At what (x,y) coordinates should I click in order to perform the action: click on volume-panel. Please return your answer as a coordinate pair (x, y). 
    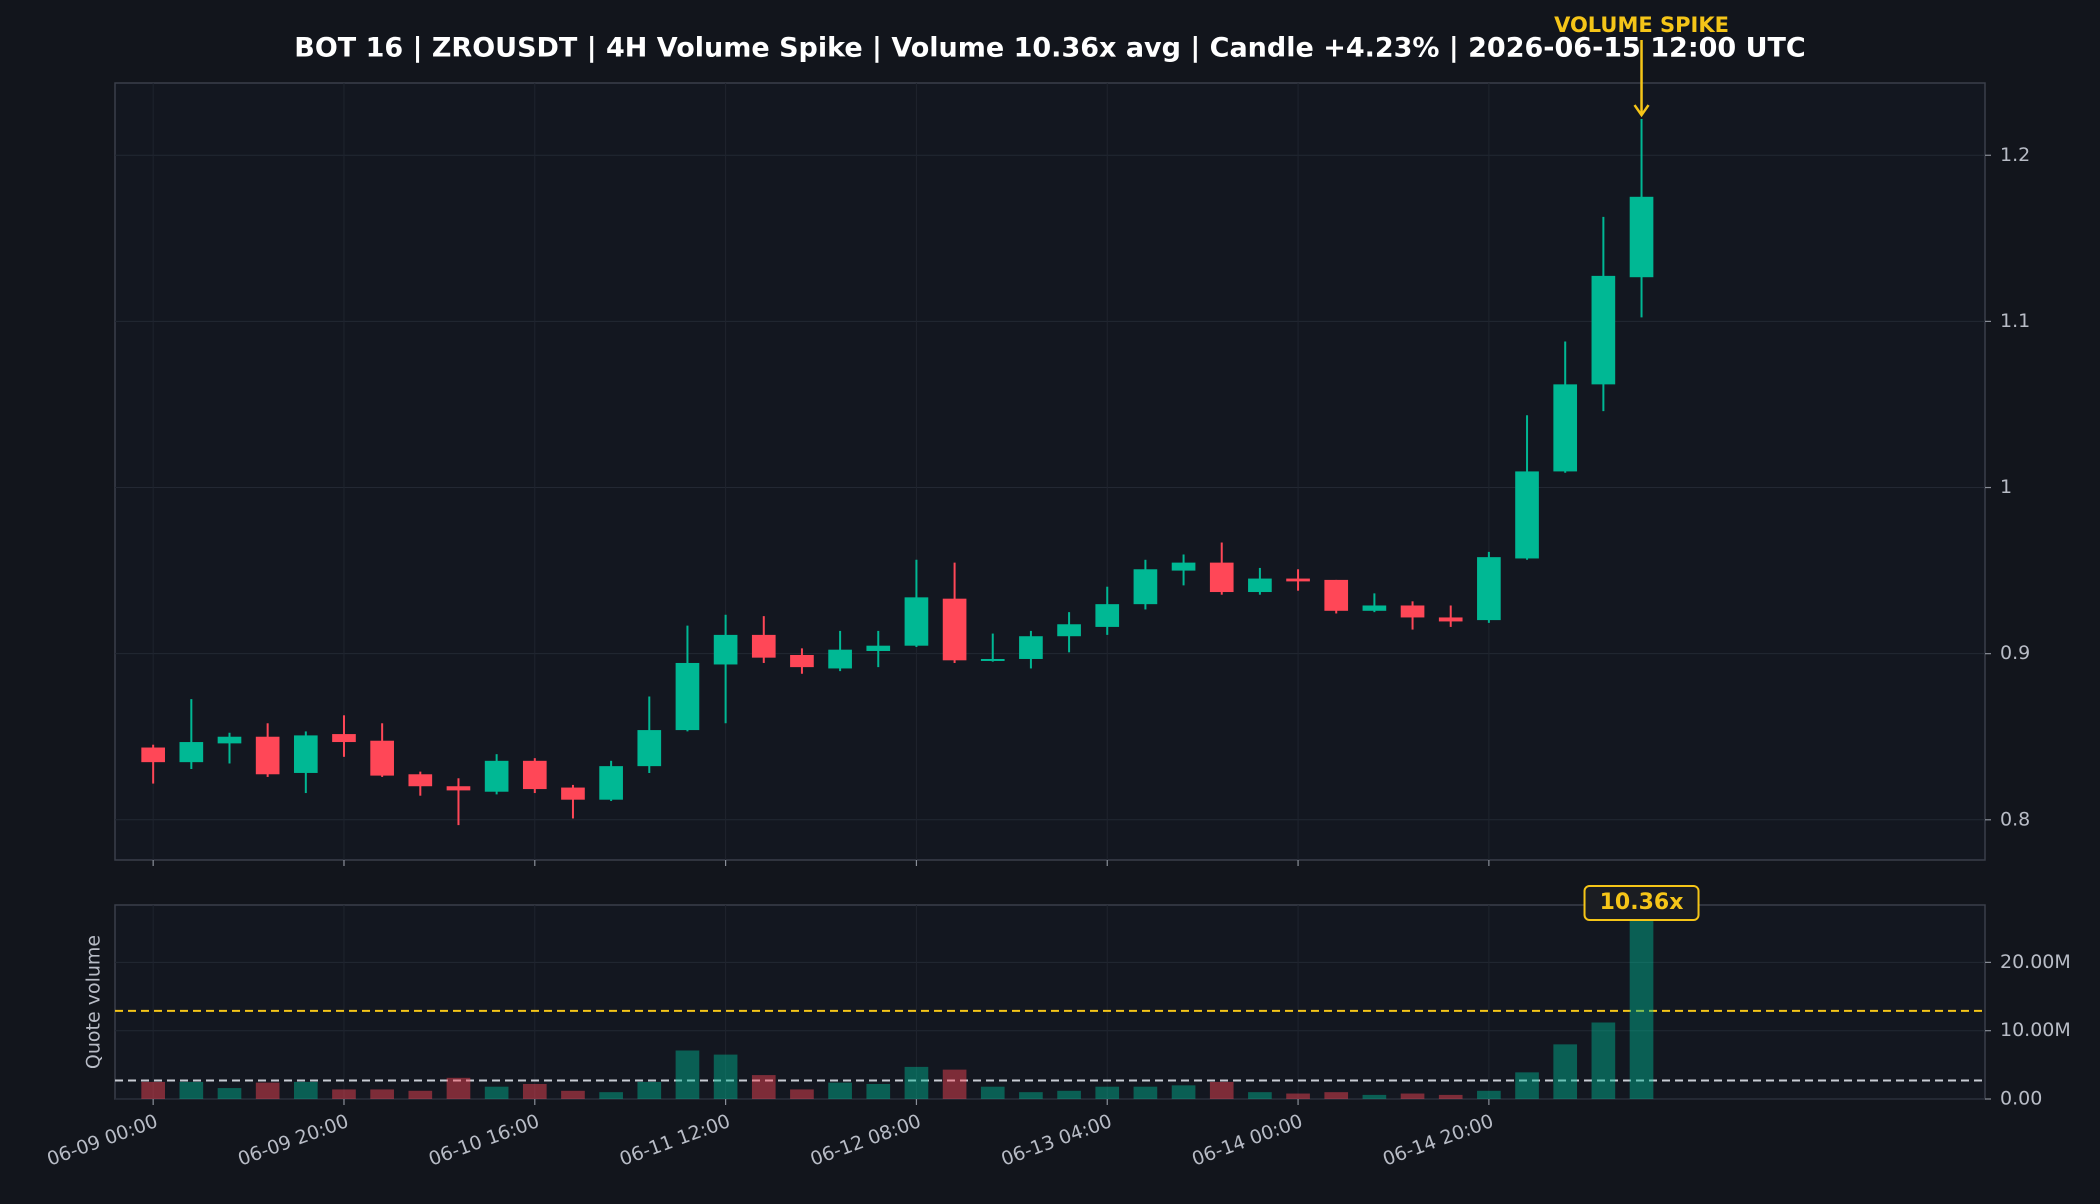
    Looking at the image, I should click on (1050, 1002).